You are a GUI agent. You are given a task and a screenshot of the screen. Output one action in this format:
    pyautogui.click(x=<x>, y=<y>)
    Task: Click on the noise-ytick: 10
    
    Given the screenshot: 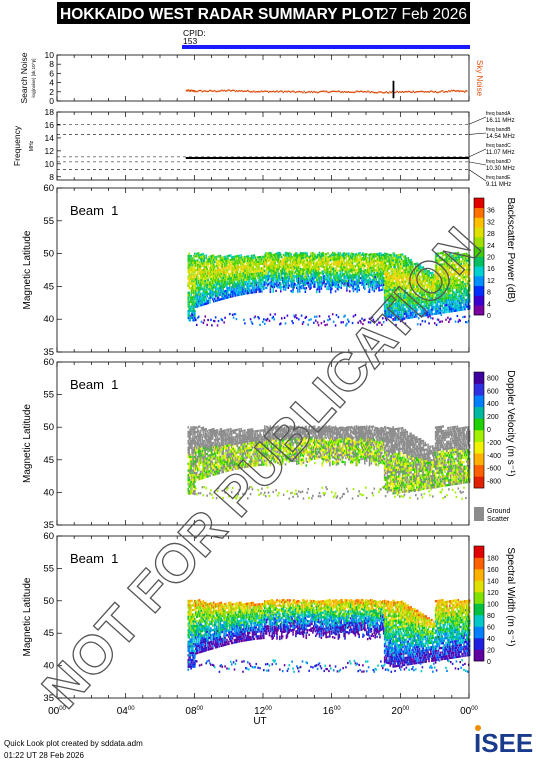 What is the action you would take?
    pyautogui.click(x=50, y=55)
    